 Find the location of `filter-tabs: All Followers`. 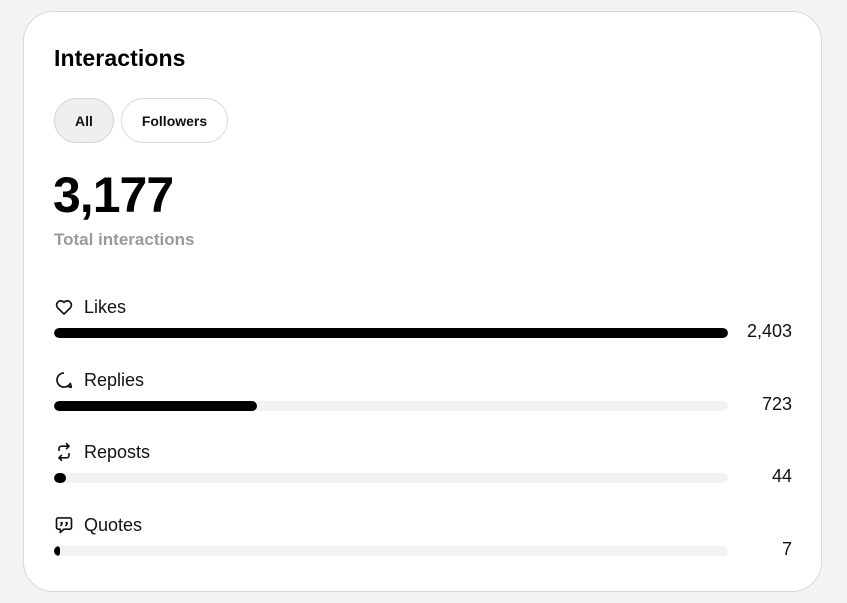

filter-tabs: All Followers is located at coordinates (141, 120).